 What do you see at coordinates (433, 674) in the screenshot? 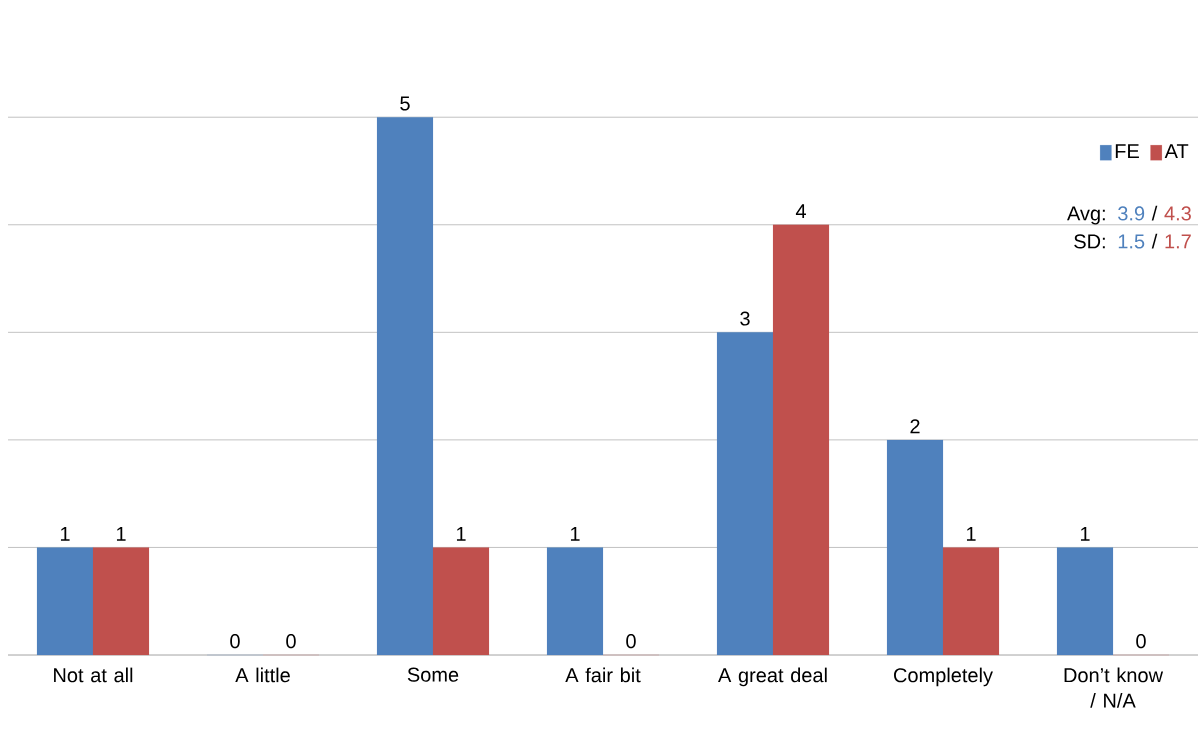
I see `x-tick-label: Some` at bounding box center [433, 674].